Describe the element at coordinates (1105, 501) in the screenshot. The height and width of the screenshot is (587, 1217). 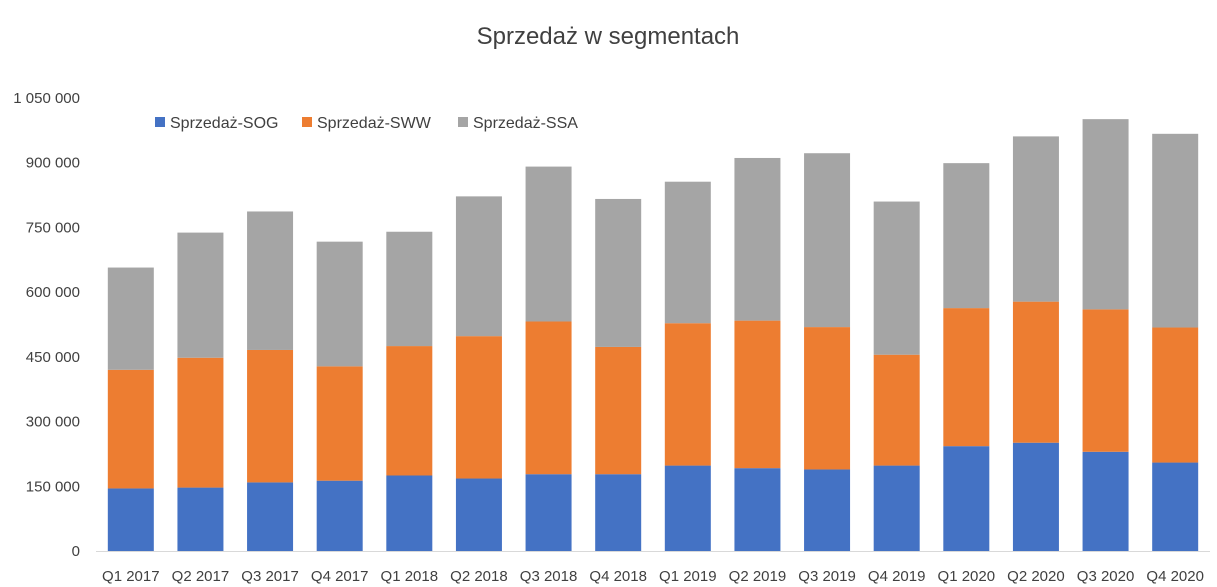
I see `bar-sprzeda-sog-q3-2020` at that location.